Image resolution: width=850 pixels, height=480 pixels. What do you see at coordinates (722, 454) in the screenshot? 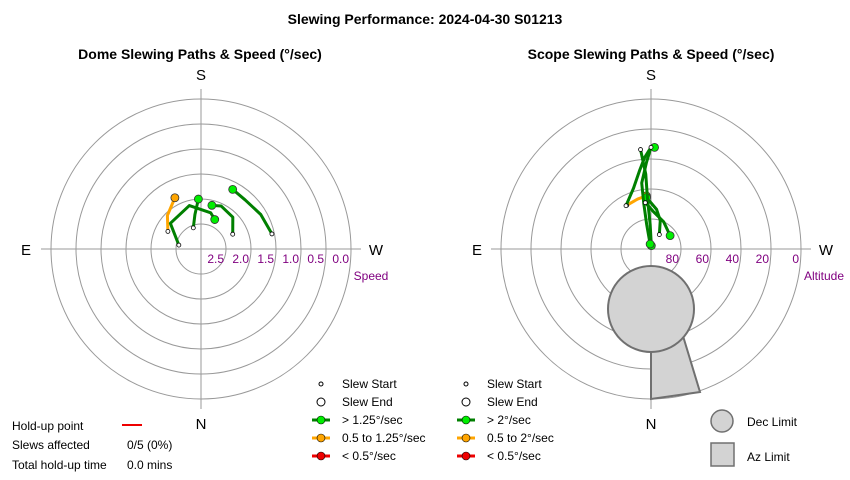
I see `az-limit-legend-marker` at bounding box center [722, 454].